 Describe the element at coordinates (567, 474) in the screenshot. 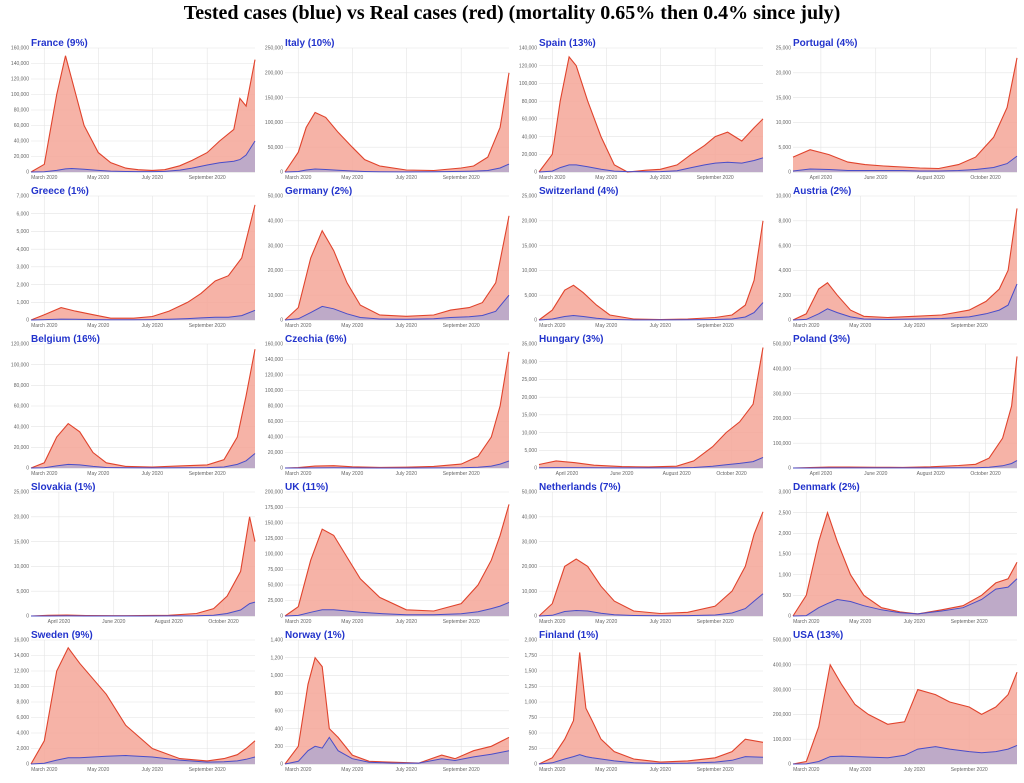

I see `x-tick-label: April 2020` at that location.